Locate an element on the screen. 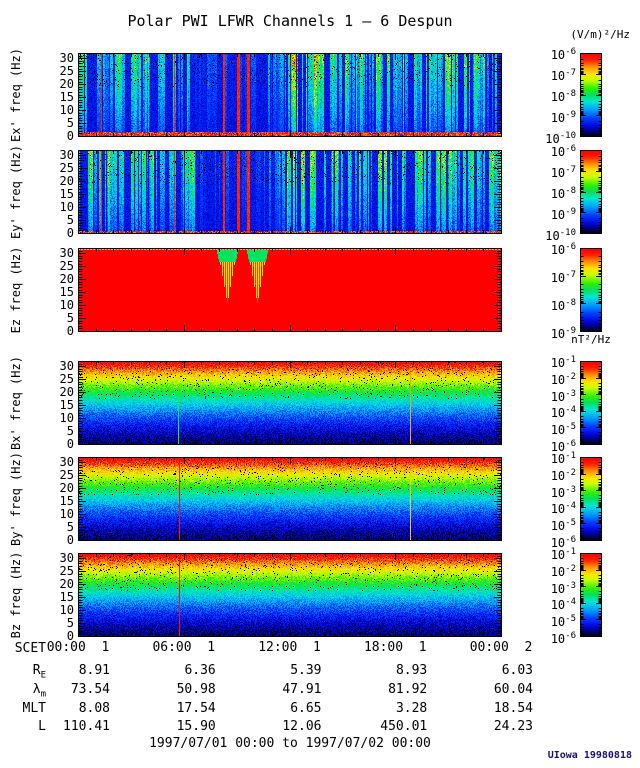 Image resolution: width=640 pixels, height=768 pixels. colorbar-exponent: -9 is located at coordinates (570, 115).